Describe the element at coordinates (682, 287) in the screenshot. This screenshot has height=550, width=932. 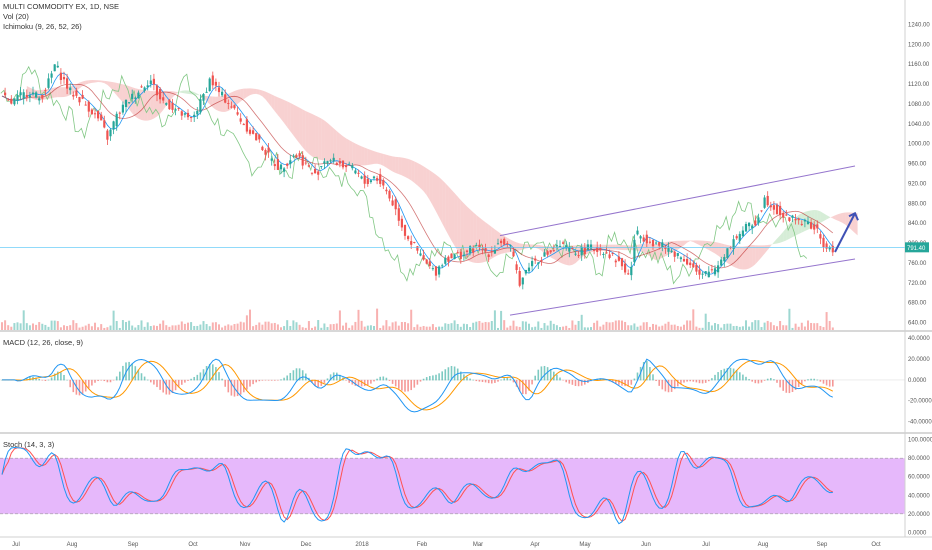
I see `channel-lower-line` at that location.